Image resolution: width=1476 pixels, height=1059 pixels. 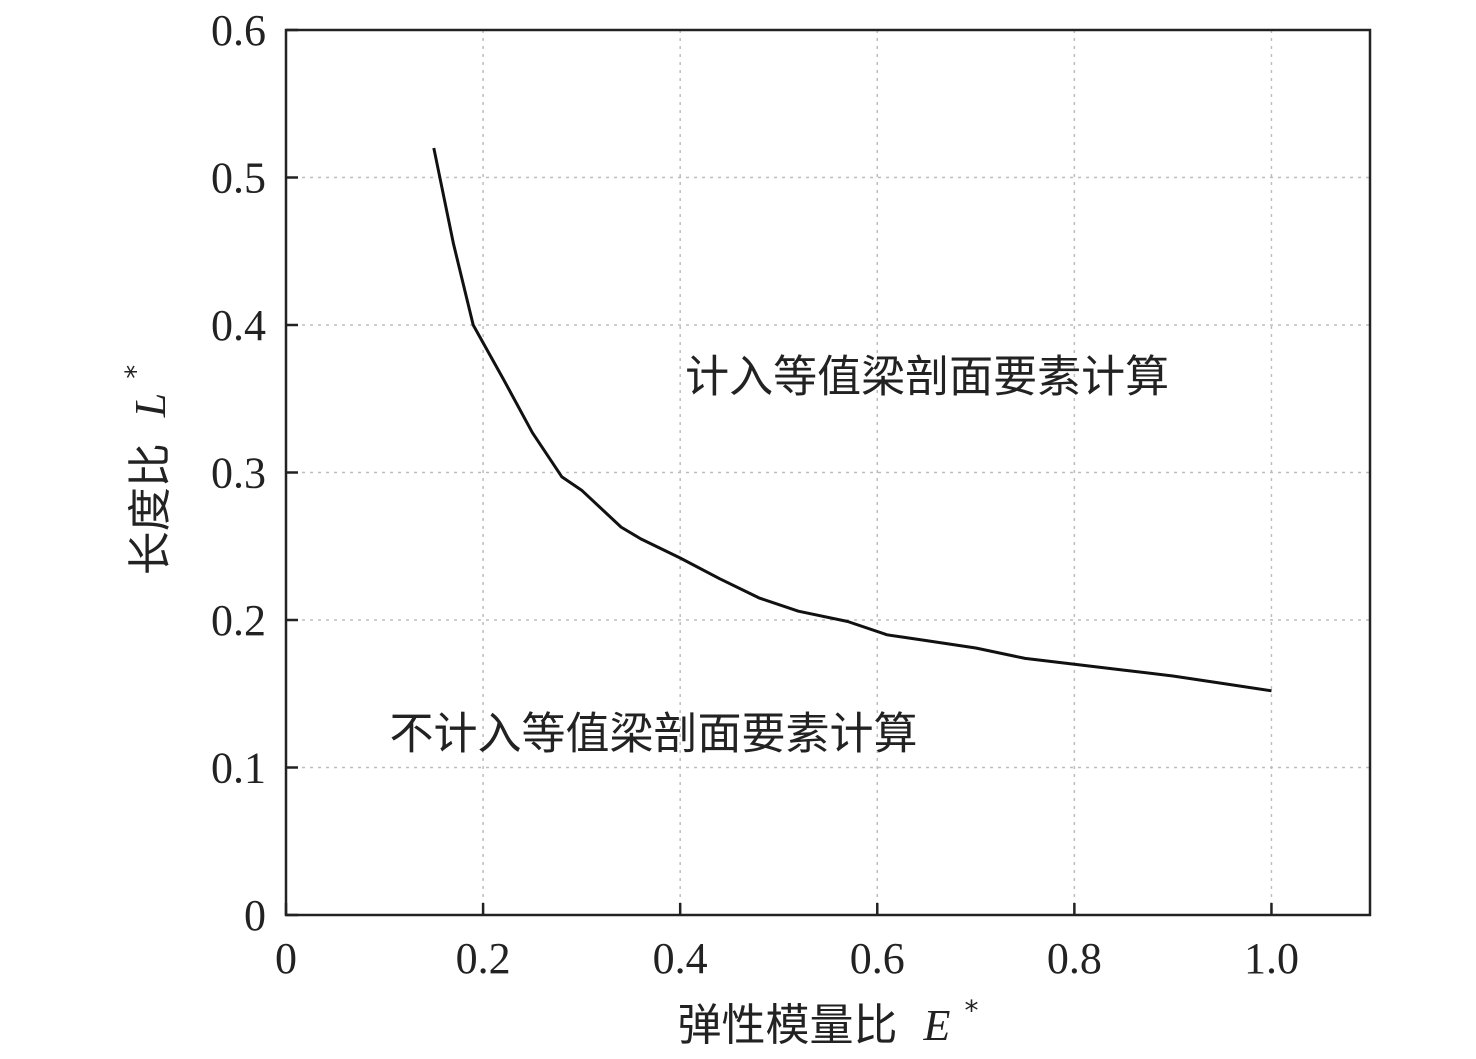 I want to click on x-axis-label: 弹性模量比 E *, so click(x=828, y=1022).